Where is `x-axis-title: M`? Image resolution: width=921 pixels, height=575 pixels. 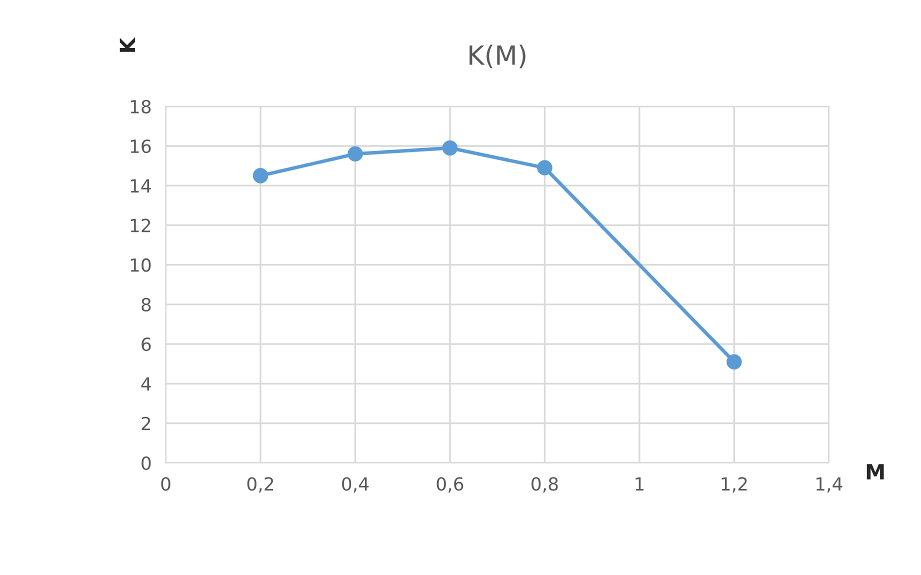 x-axis-title: M is located at coordinates (875, 472).